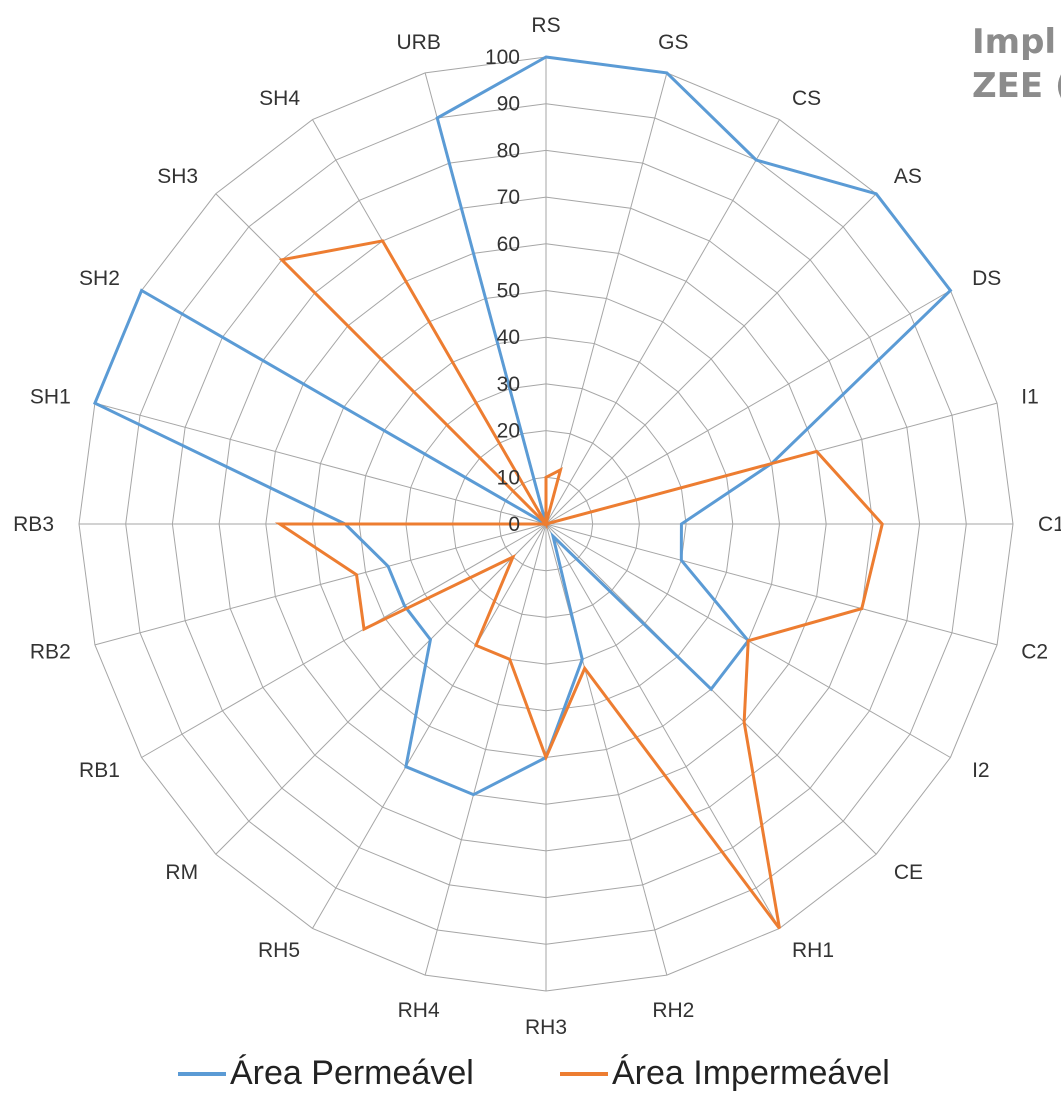 The height and width of the screenshot is (1103, 1061). I want to click on radial-axis-ticks: 0 10 20 30 40 50 60 70 80 90 100, so click(502, 291).